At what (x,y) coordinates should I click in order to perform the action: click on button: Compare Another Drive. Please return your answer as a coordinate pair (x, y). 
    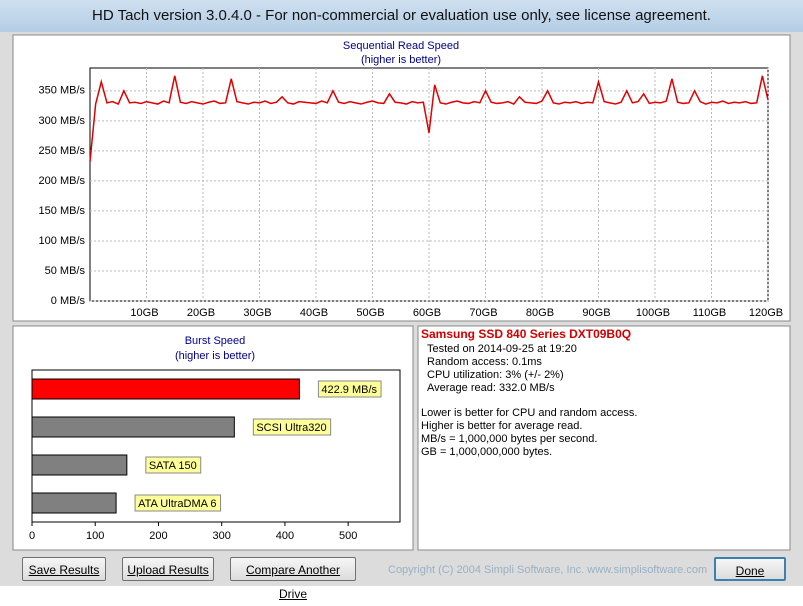
    Looking at the image, I should click on (293, 579).